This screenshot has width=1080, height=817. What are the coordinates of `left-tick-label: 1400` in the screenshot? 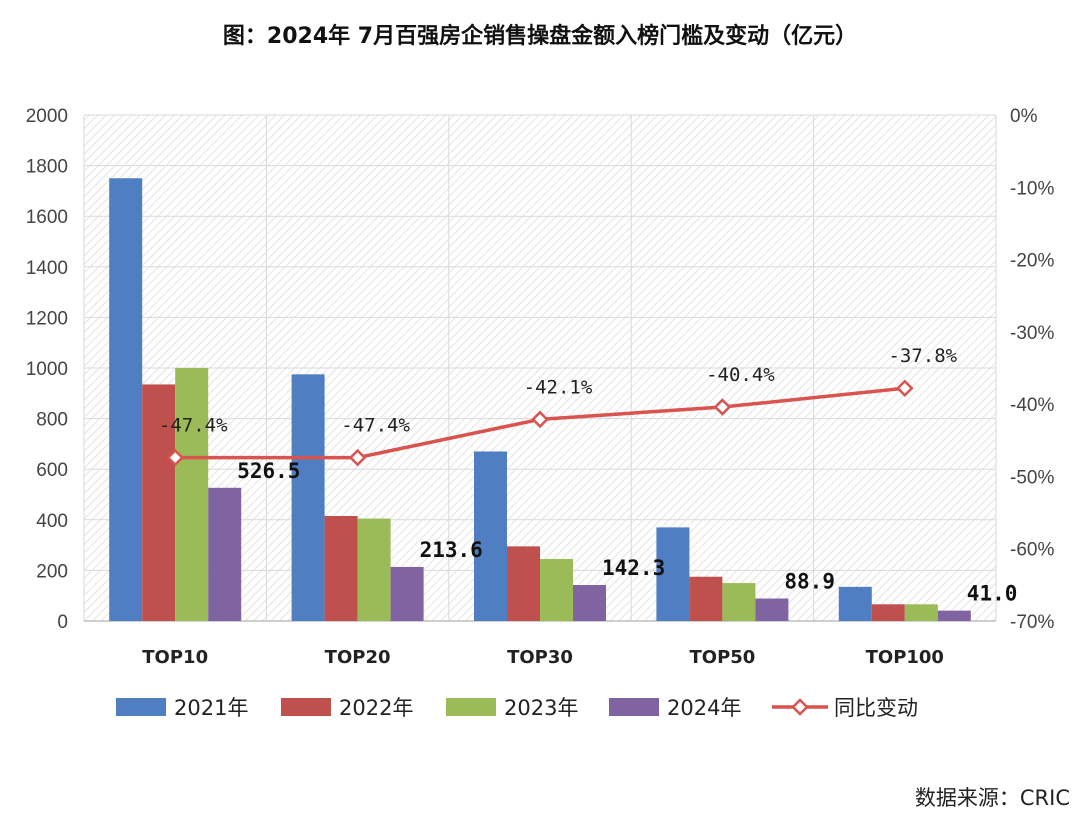 It's located at (47, 268).